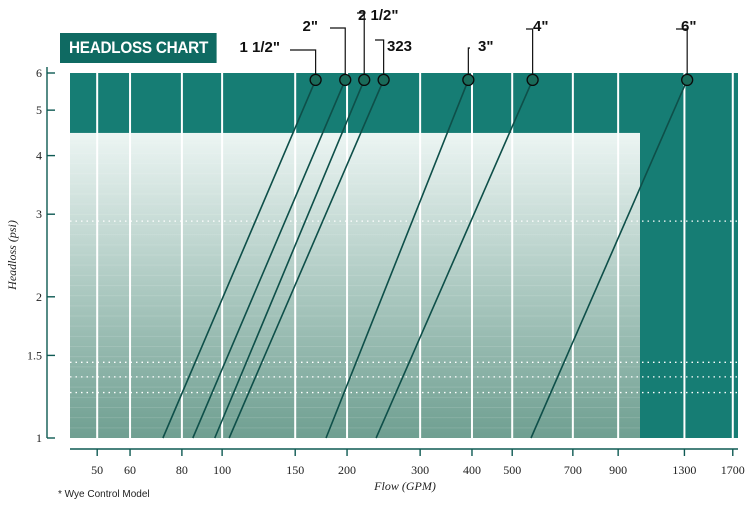 The height and width of the screenshot is (509, 750). What do you see at coordinates (472, 470) in the screenshot?
I see `x-tick-label: 400` at bounding box center [472, 470].